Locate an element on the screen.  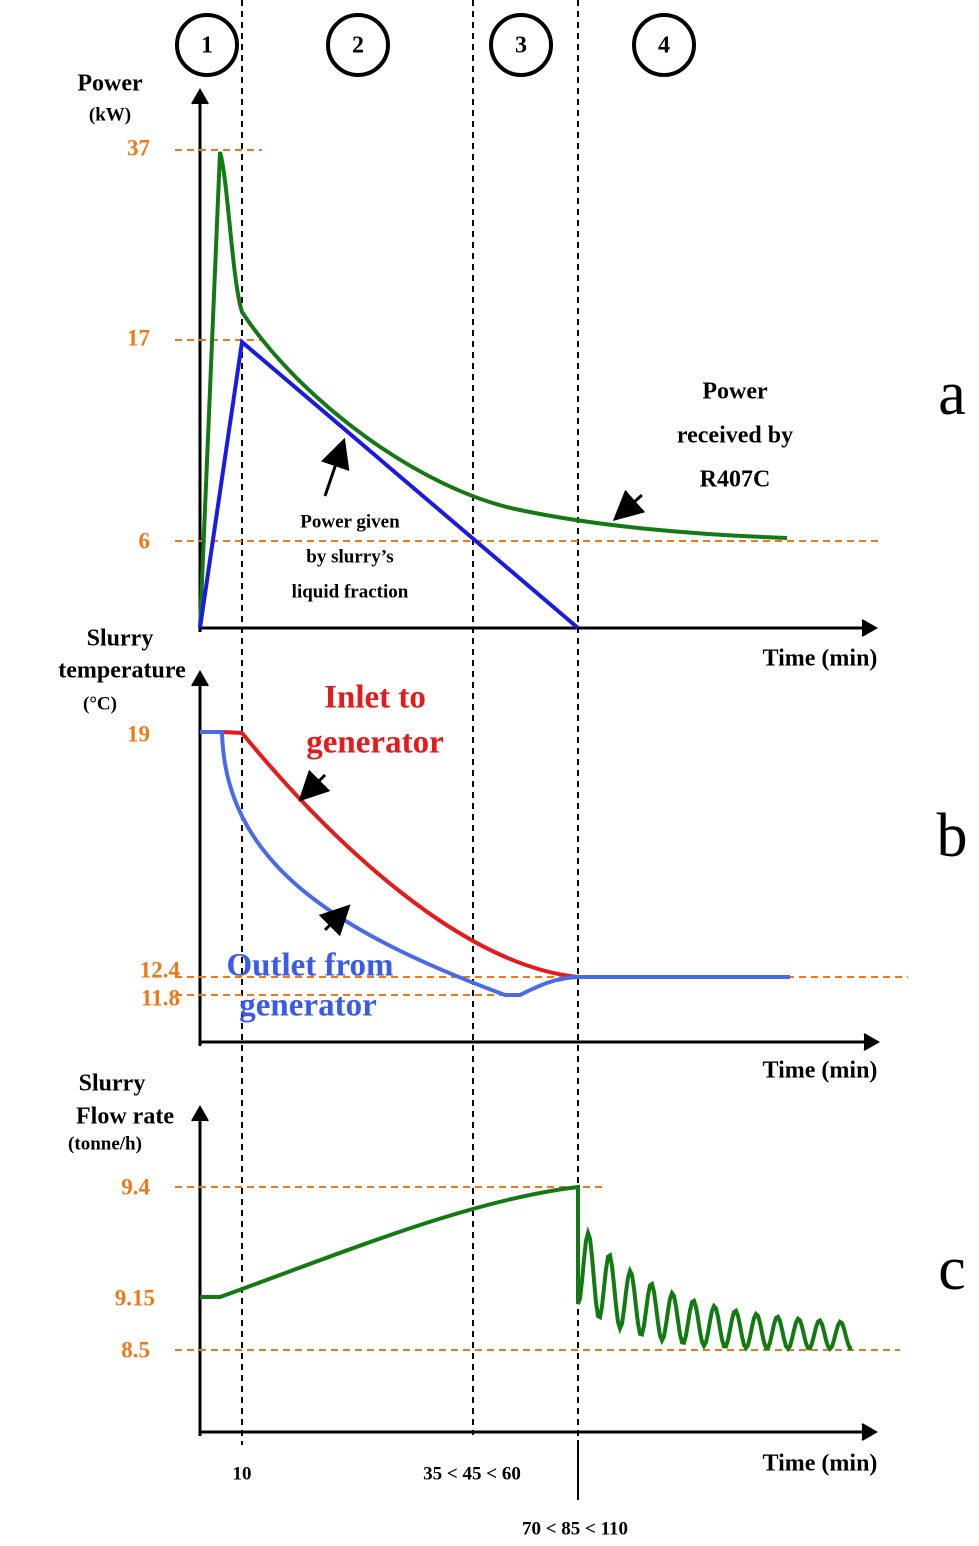
annotation: Power is located at coordinates (735, 392).